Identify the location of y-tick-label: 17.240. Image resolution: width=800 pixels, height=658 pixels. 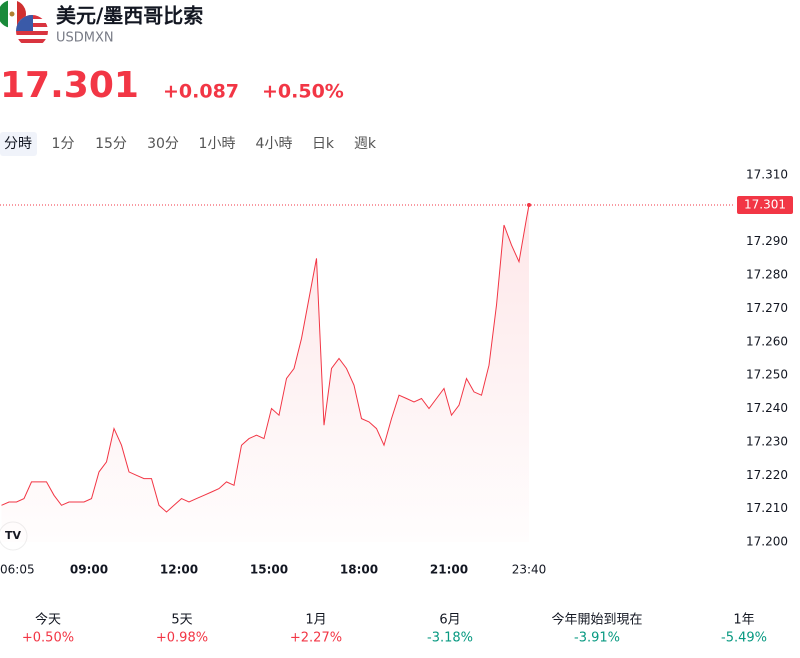
(767, 408).